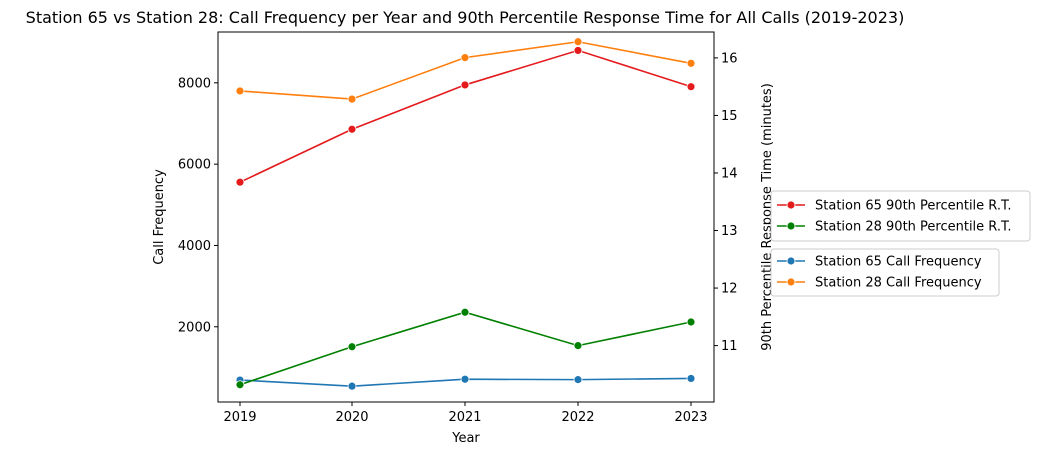  What do you see at coordinates (729, 58) in the screenshot?
I see `right-tick-label: 16` at bounding box center [729, 58].